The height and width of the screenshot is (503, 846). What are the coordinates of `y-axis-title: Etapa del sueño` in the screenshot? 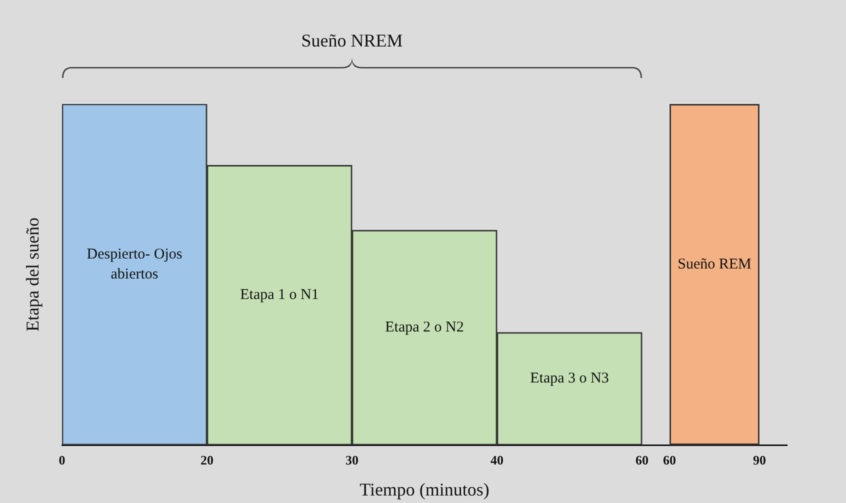 It's located at (32, 275).